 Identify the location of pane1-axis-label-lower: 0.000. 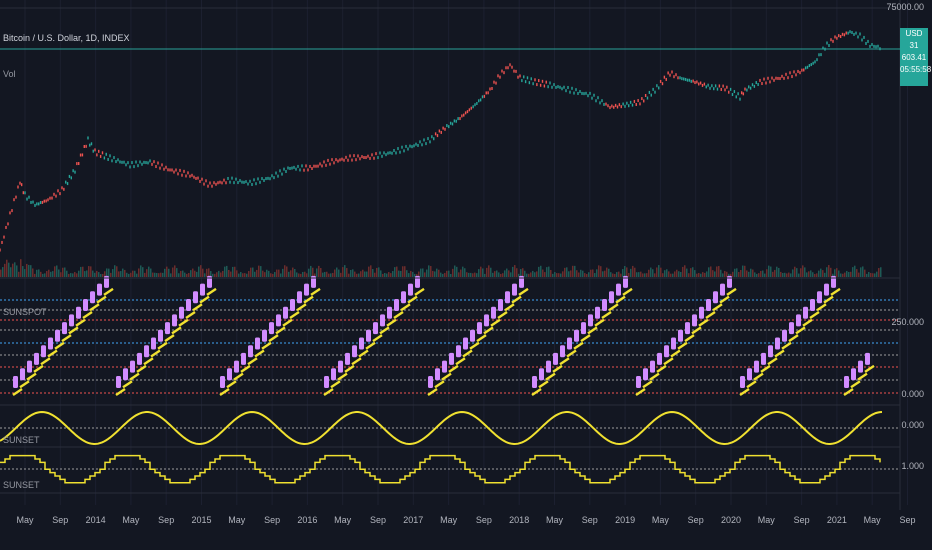
(912, 394).